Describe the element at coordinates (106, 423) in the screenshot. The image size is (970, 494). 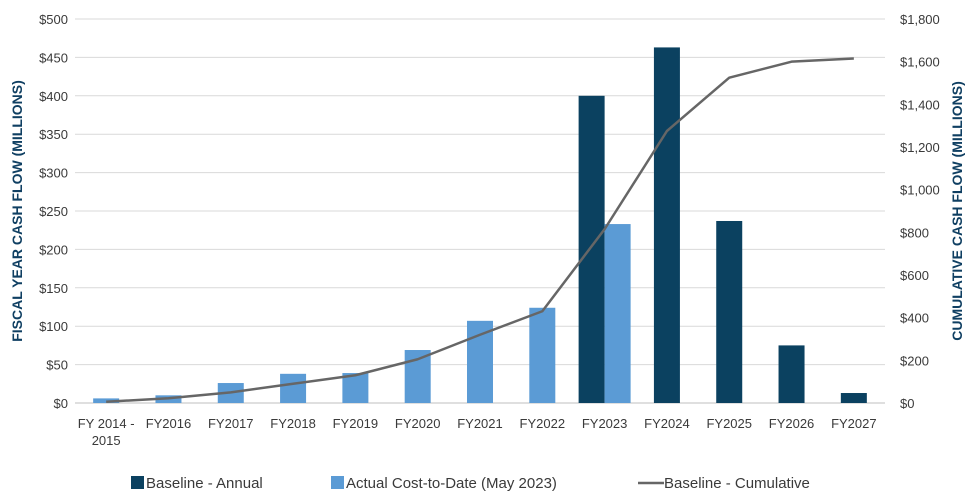
I see `x-tick-label: FY 2014 -` at that location.